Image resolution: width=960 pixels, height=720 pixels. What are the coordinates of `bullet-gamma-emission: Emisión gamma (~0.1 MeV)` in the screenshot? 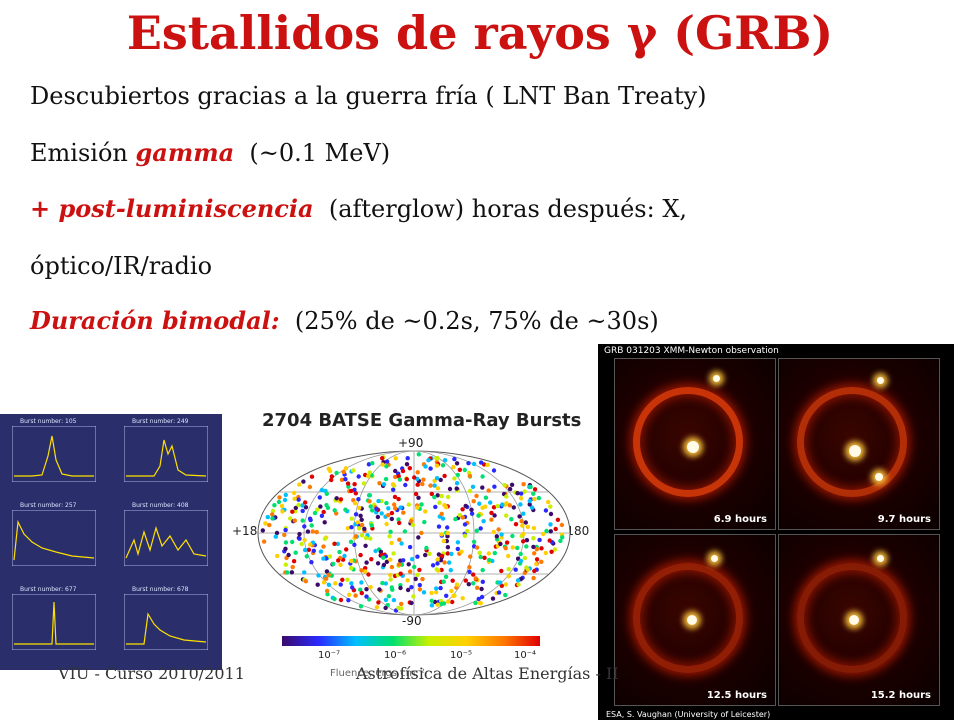 It's located at (210, 152).